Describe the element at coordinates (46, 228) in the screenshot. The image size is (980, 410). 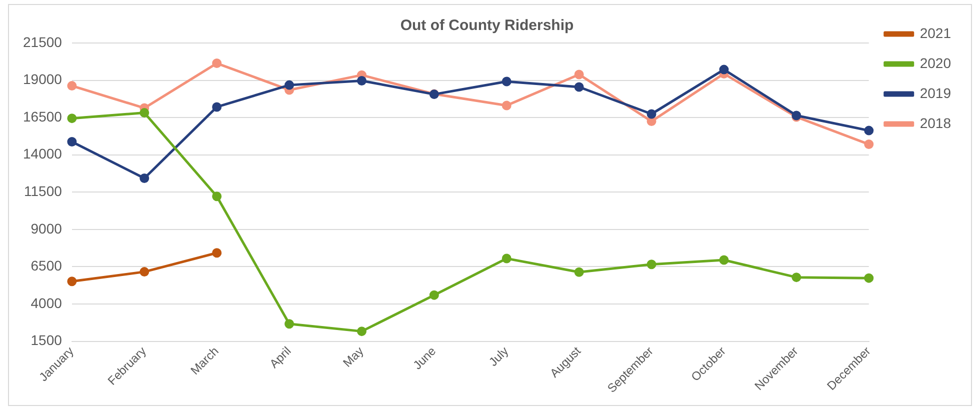
I see `y-tick-label: 9000` at that location.